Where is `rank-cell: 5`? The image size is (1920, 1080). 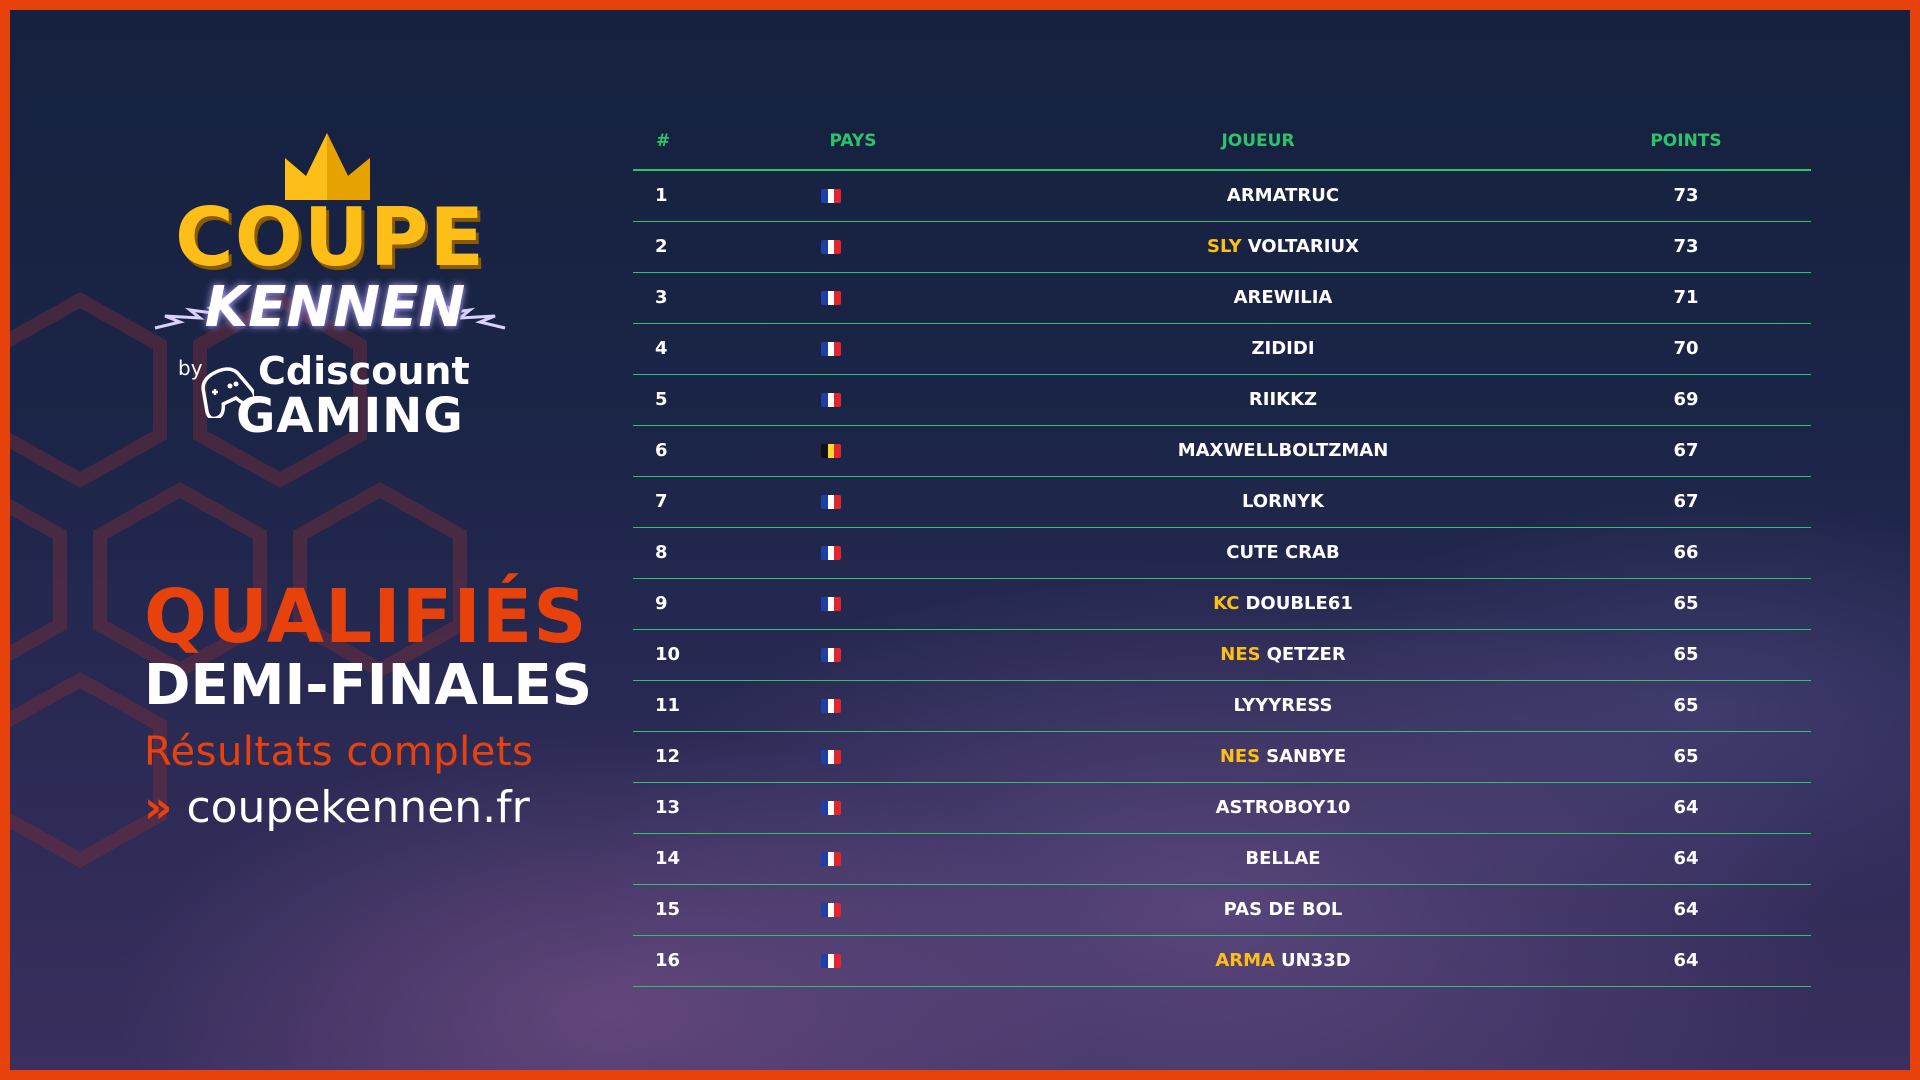
rank-cell: 5 is located at coordinates (661, 399).